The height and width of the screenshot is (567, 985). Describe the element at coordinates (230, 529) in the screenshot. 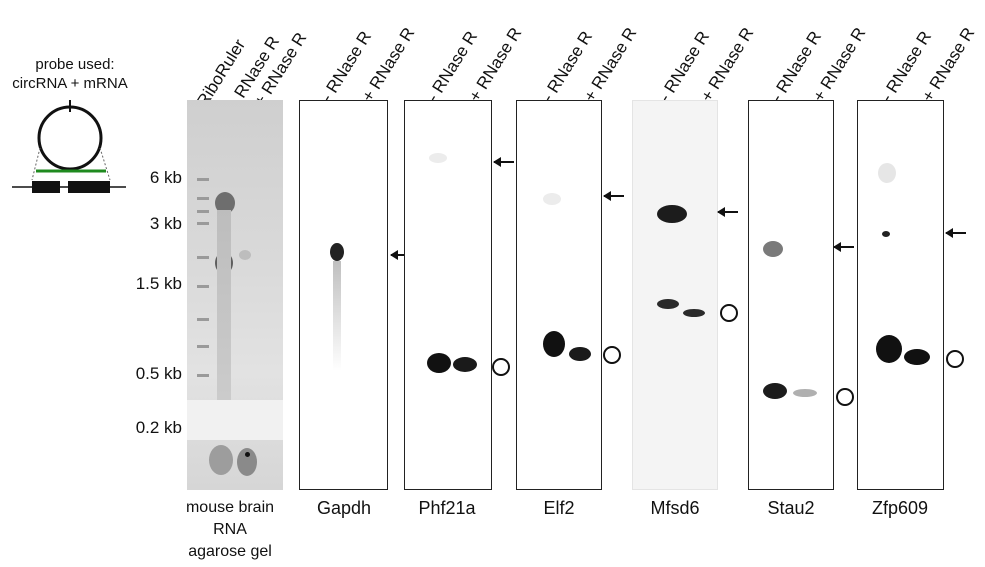

I see `gel-caption-line2: RNA` at that location.